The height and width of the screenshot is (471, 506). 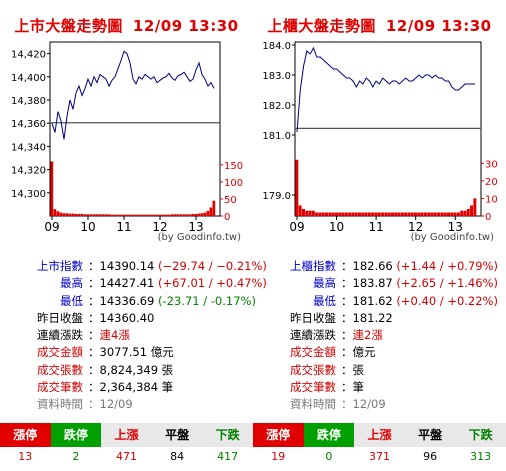 I want to click on down-count: 417, so click(x=228, y=456).